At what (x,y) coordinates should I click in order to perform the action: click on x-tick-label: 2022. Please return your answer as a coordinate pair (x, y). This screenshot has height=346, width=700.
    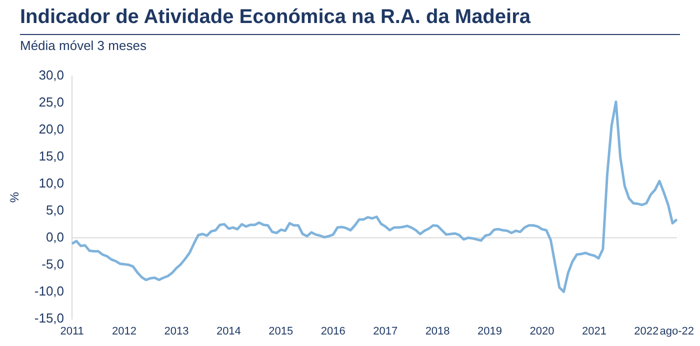
    Looking at the image, I should click on (646, 331).